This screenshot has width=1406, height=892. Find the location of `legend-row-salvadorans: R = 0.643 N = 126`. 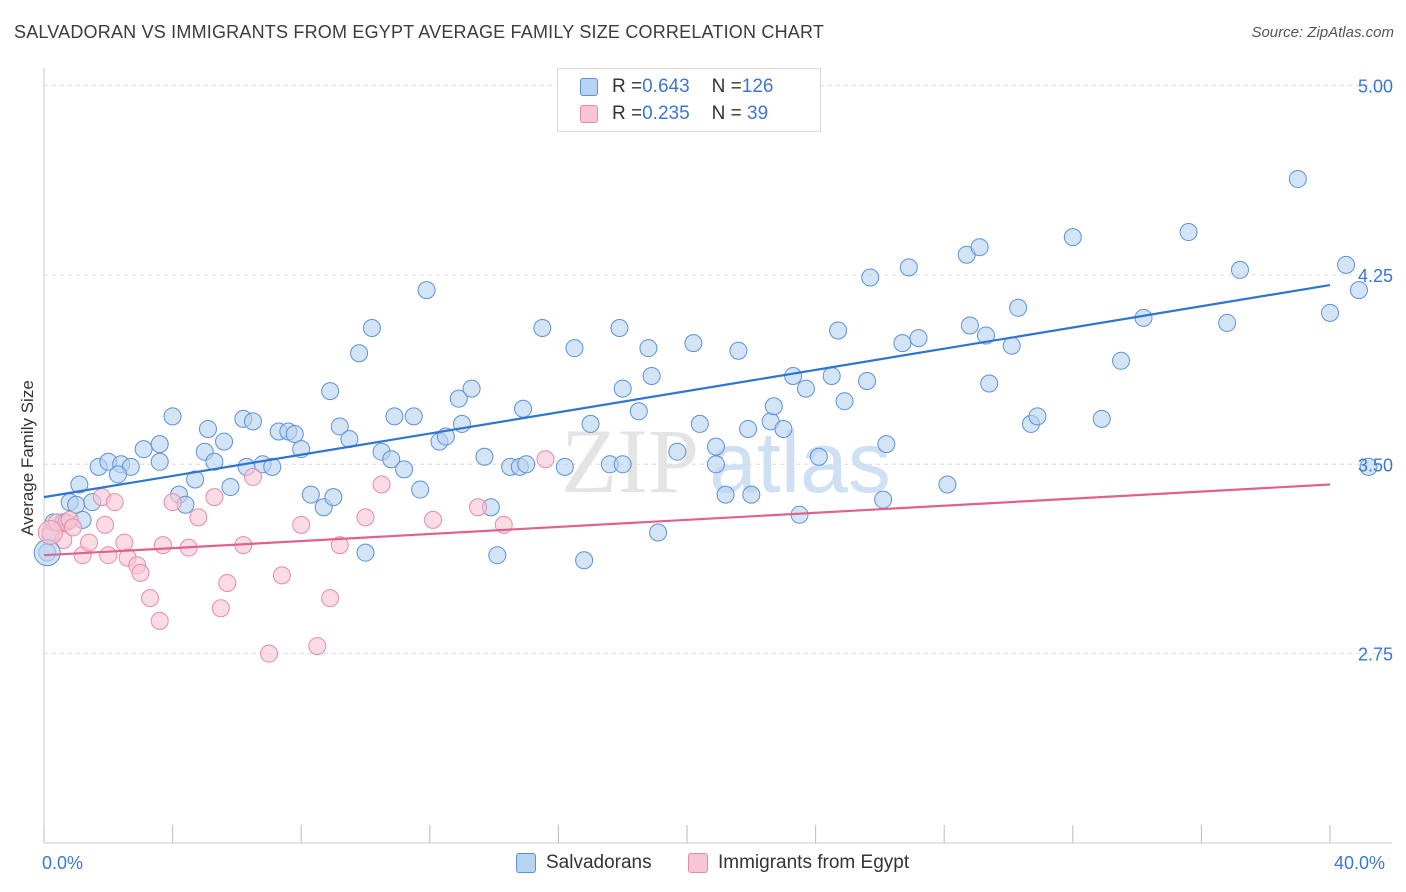

legend-row-salvadorans: R = 0.643 N = 126 is located at coordinates (676, 87).